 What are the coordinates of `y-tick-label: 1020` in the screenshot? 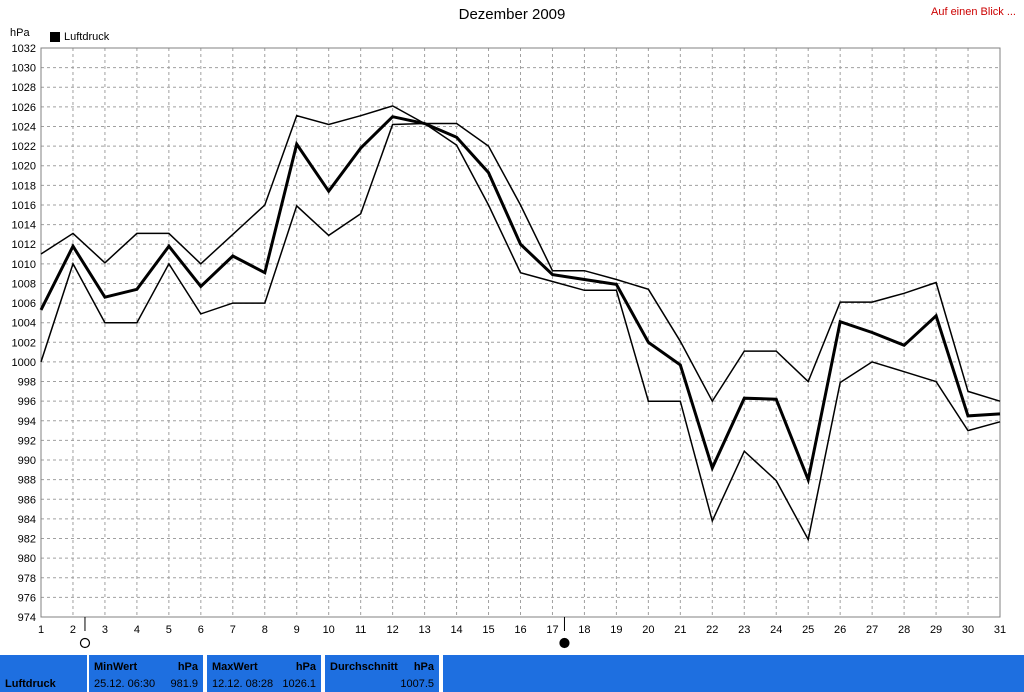 It's located at (24, 167).